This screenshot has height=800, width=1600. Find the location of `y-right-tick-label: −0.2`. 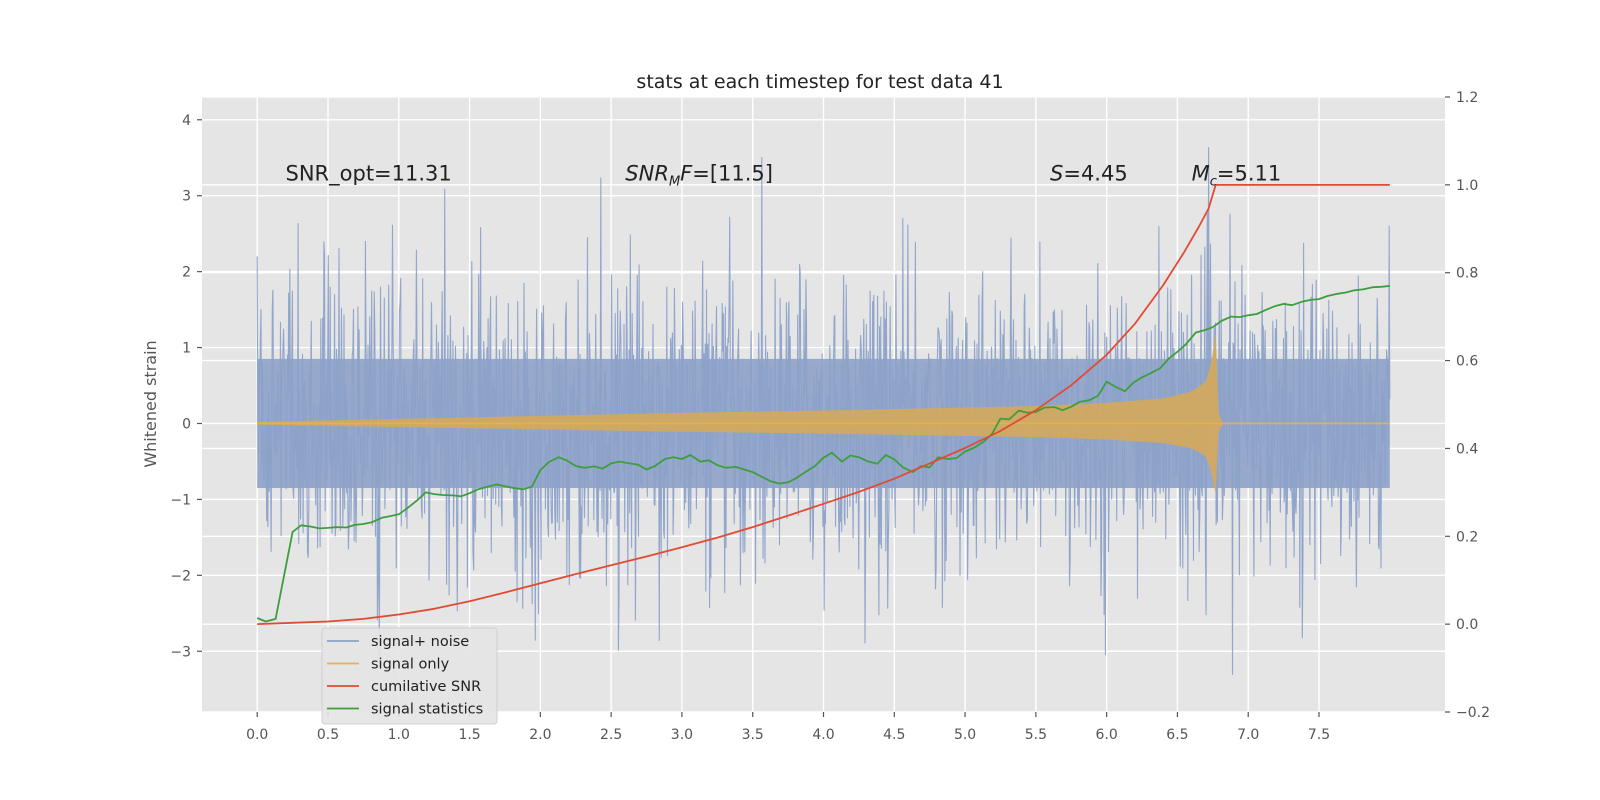

y-right-tick-label: −0.2 is located at coordinates (1473, 713).